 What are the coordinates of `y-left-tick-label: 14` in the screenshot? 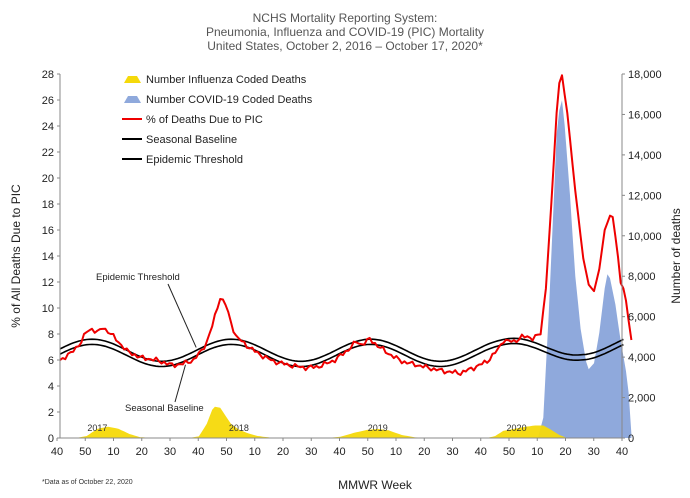 It's located at (48, 257).